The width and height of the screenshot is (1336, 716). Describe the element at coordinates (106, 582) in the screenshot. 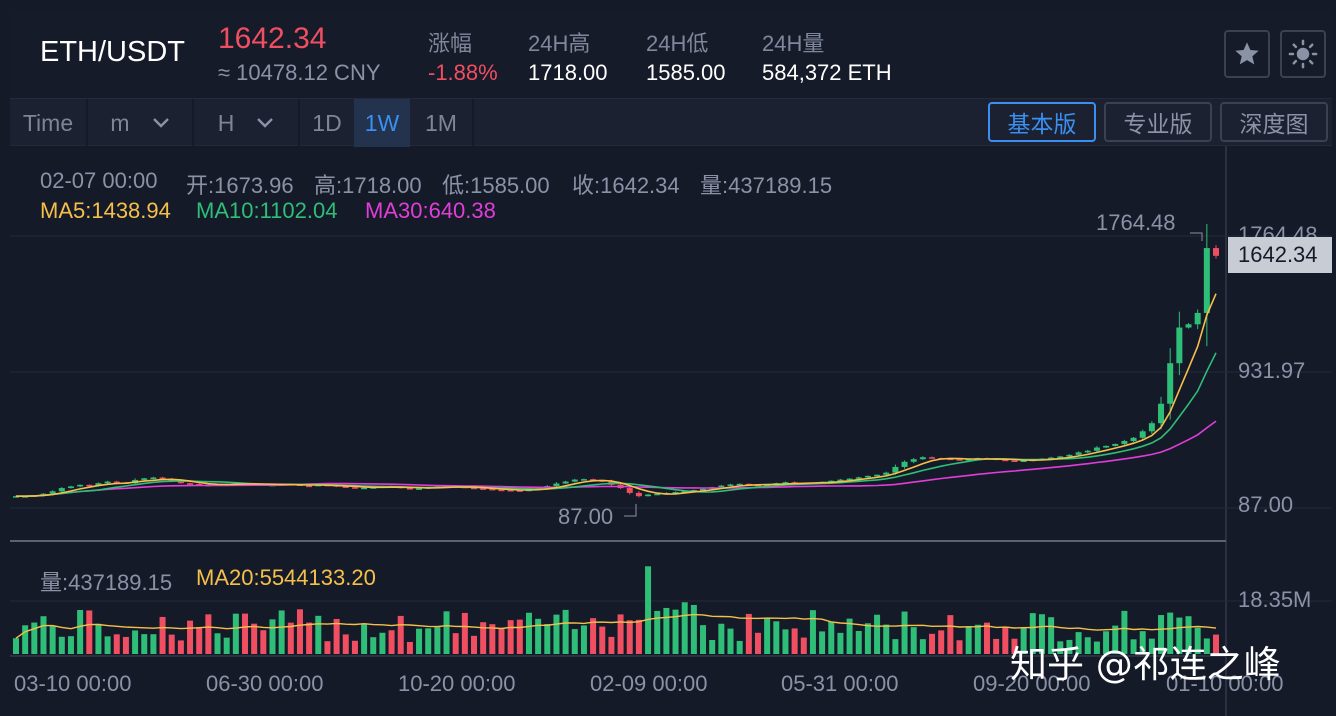

I see `volume-label: 量:437189.15` at that location.